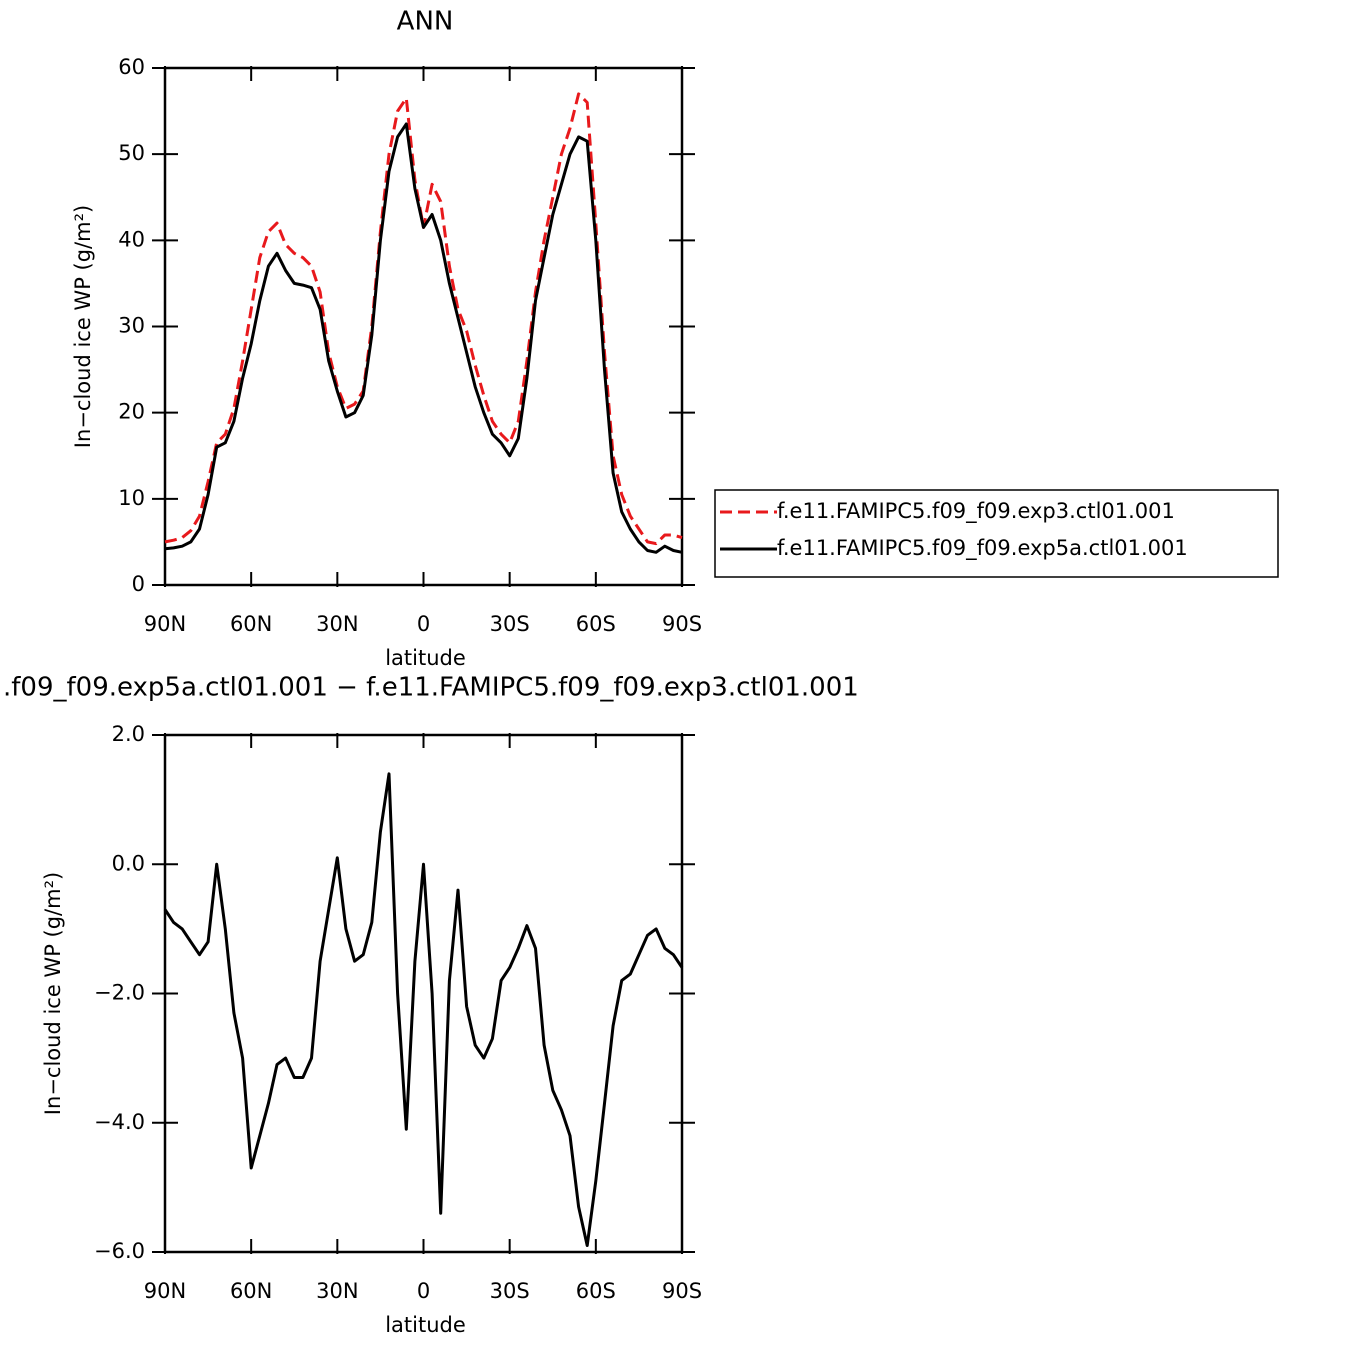 The image size is (1347, 1347). I want to click on legend-box, so click(996, 533).